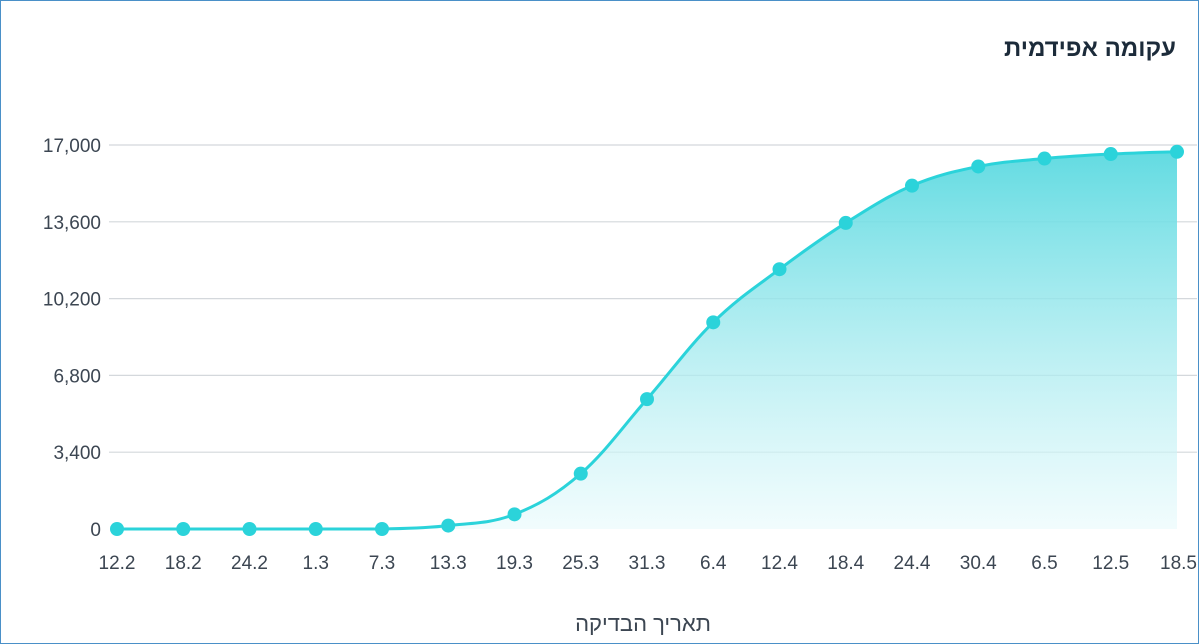 The width and height of the screenshot is (1199, 644). I want to click on x-tick-label: 25.3, so click(580, 563).